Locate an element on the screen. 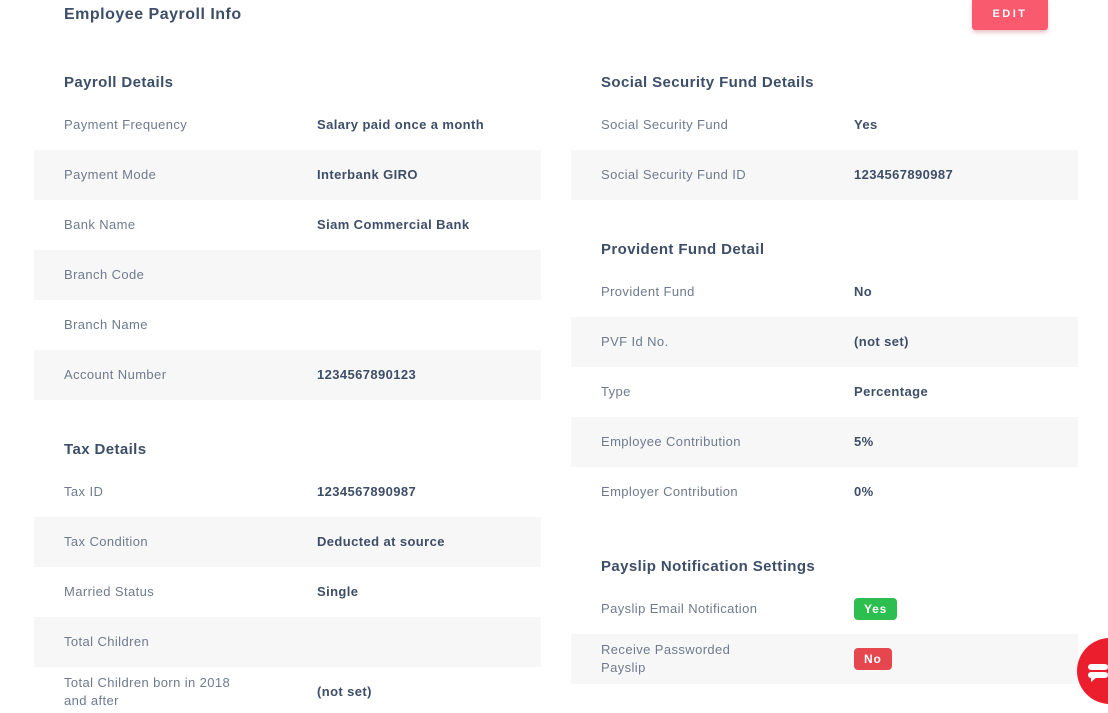  row-value: 5% is located at coordinates (864, 441).